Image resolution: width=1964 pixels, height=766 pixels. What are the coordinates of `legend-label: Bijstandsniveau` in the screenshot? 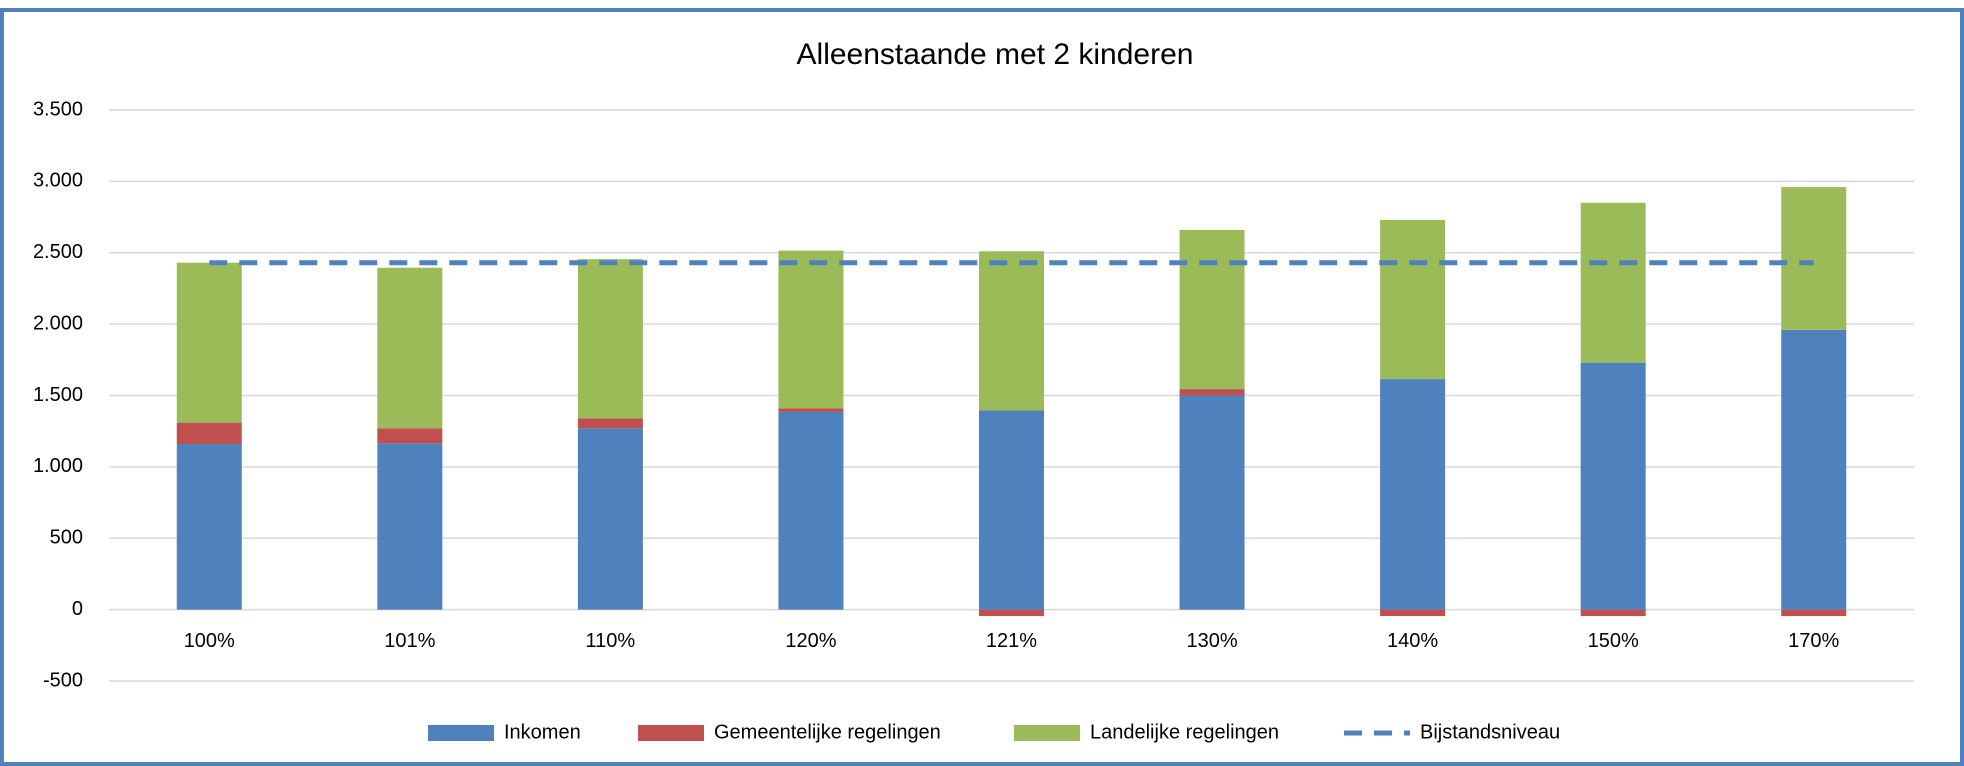 It's located at (1490, 732).